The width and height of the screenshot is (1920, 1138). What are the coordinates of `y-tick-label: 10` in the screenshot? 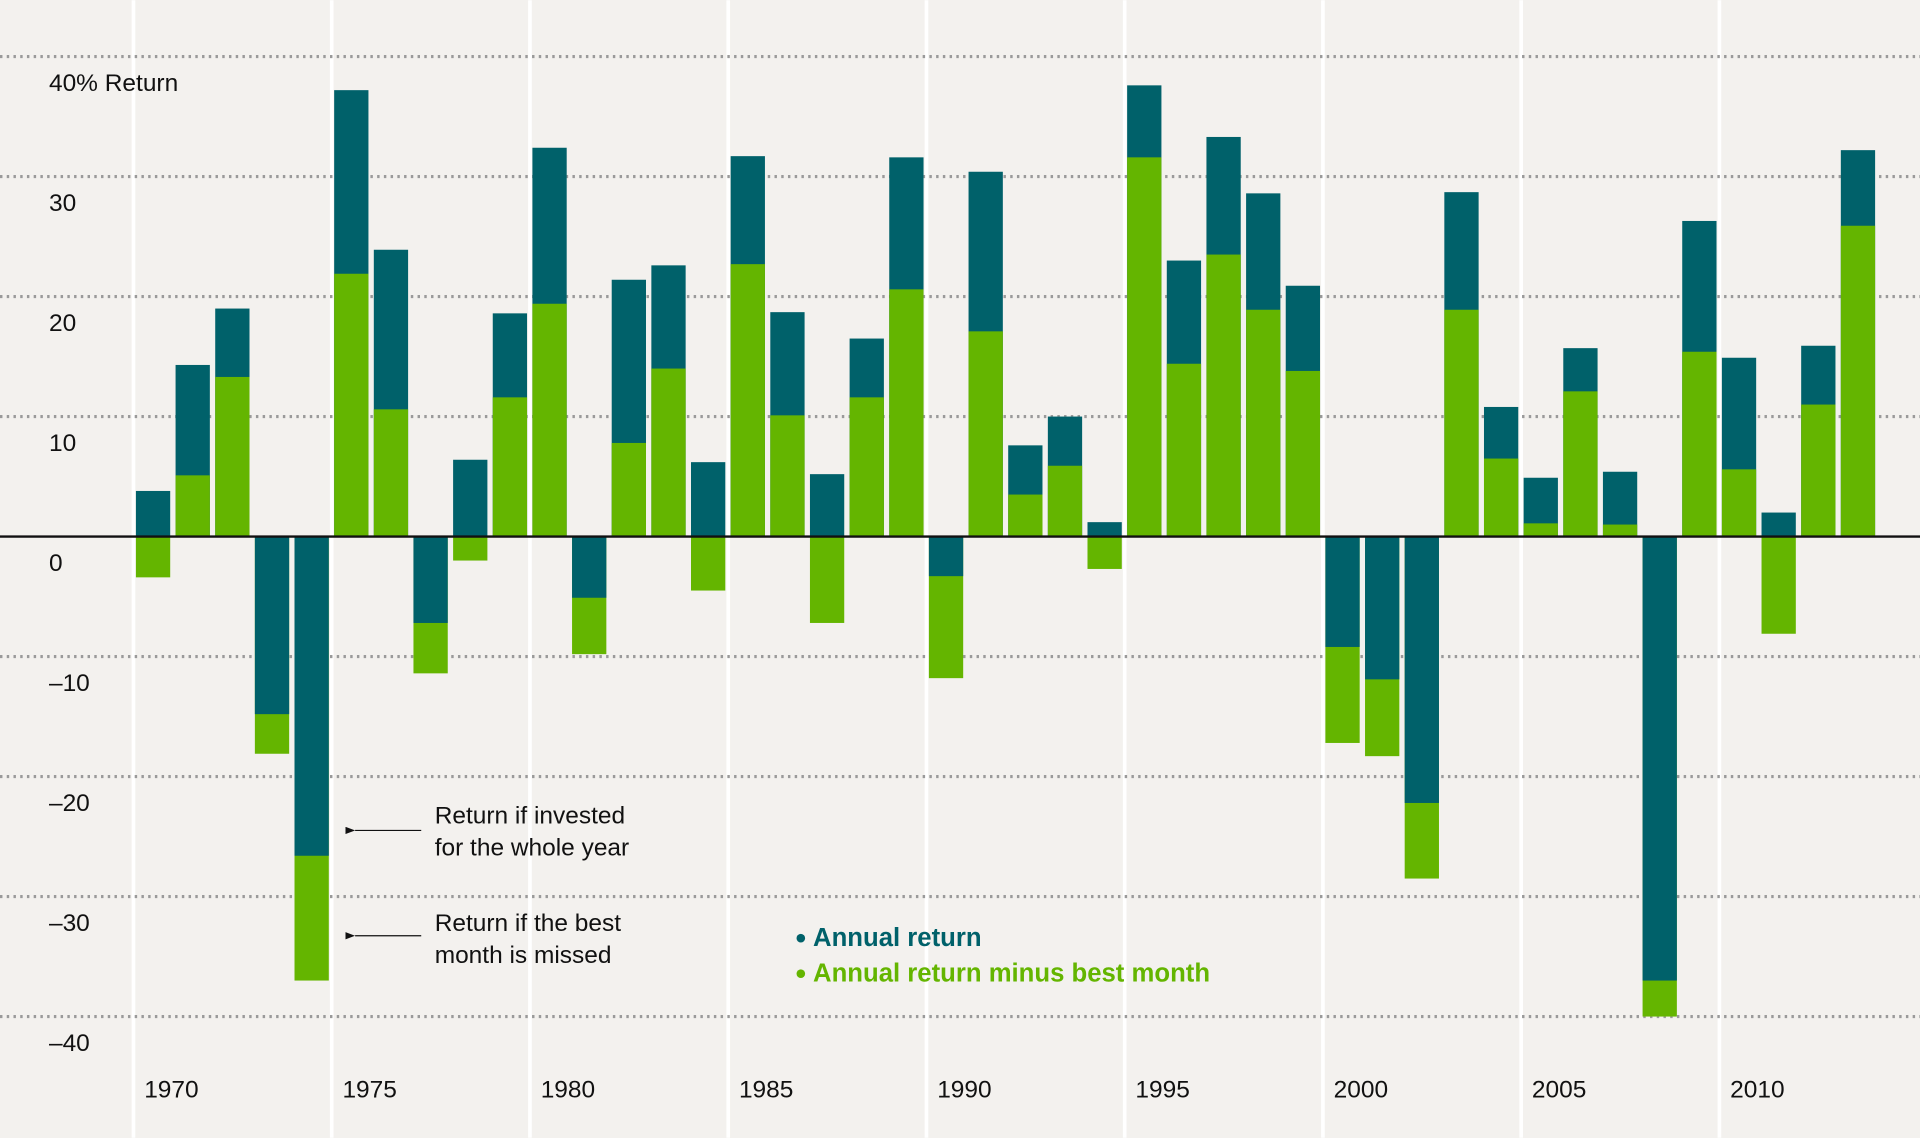 It's located at (62, 443).